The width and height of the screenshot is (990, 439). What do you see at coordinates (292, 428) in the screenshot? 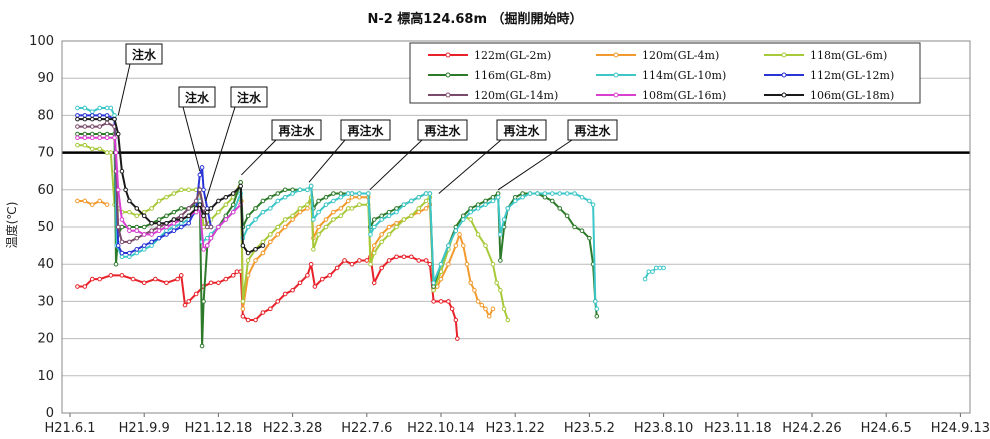
I see `x-tick-label: H22.3.28` at bounding box center [292, 428].